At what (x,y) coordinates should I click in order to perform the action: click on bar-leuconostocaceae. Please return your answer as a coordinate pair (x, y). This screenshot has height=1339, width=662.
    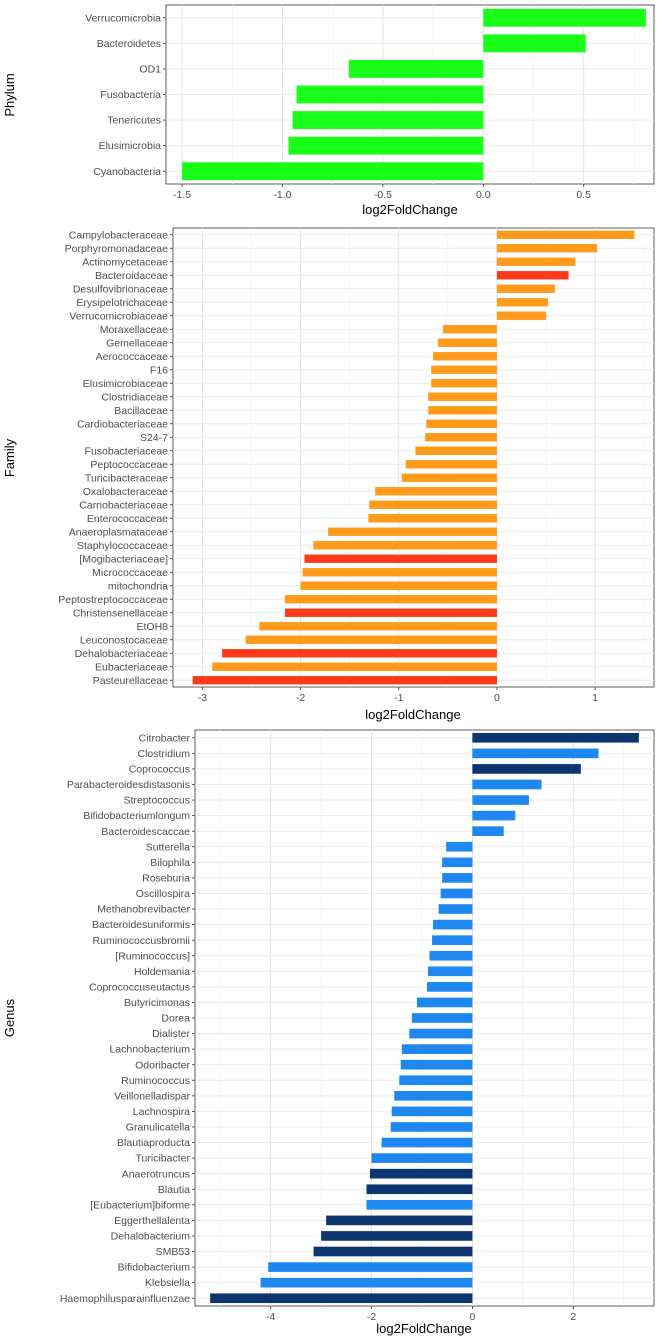
    Looking at the image, I should click on (371, 639).